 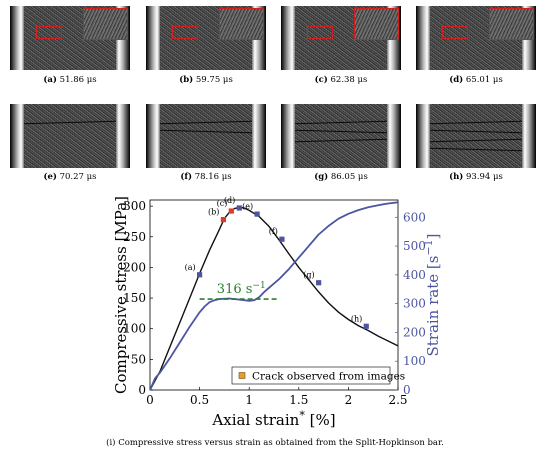 I want to click on frame-tag: (b), so click(x=186, y=80).